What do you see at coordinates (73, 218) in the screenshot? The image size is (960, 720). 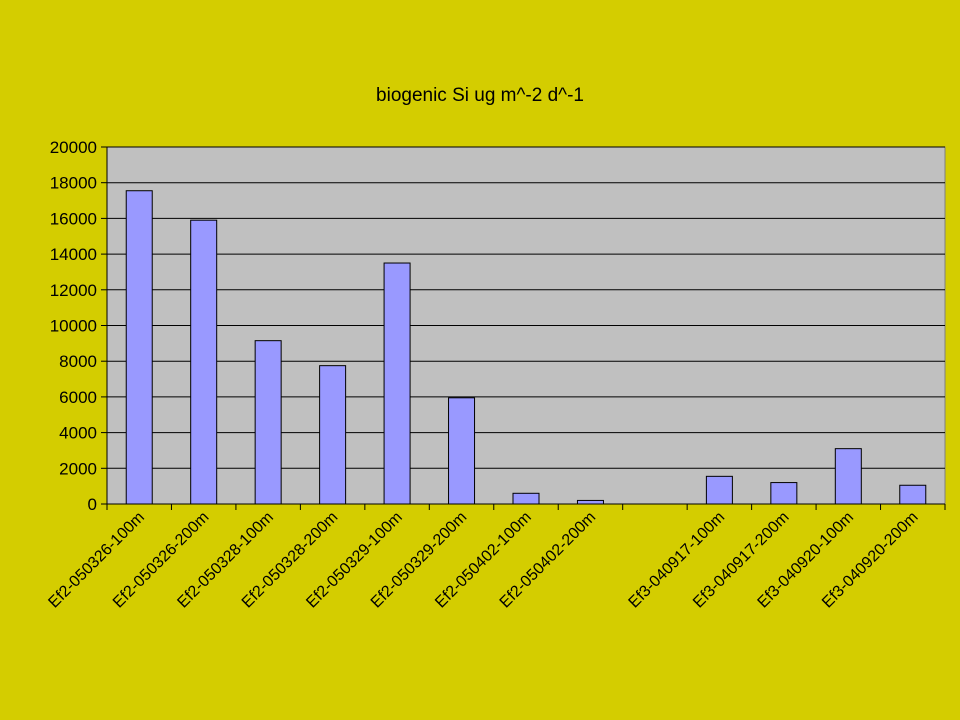 I see `y-tick-label: 16000` at bounding box center [73, 218].